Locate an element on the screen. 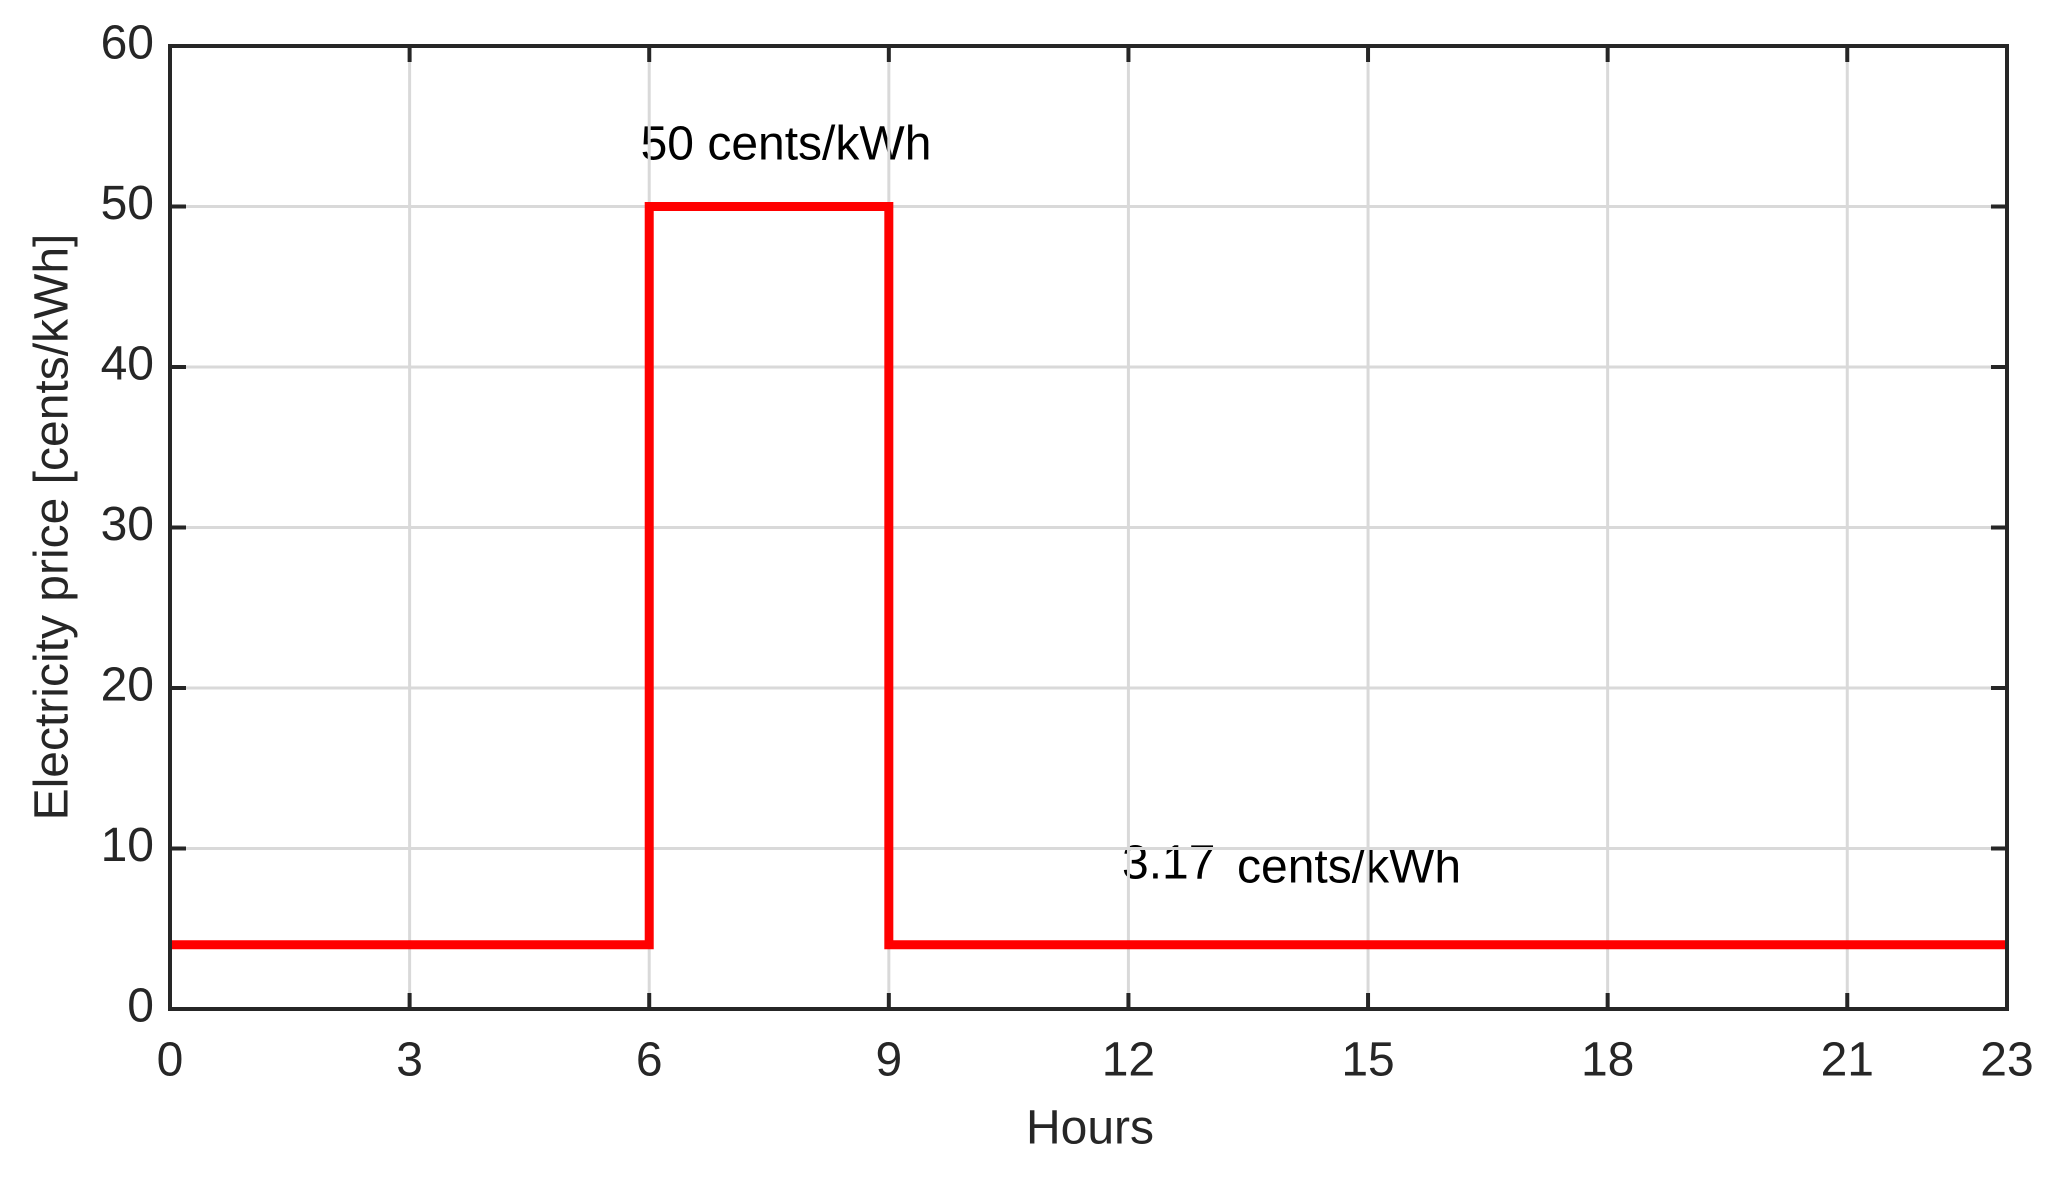 The height and width of the screenshot is (1183, 2057). y-tick-label: 50 is located at coordinates (127, 203).